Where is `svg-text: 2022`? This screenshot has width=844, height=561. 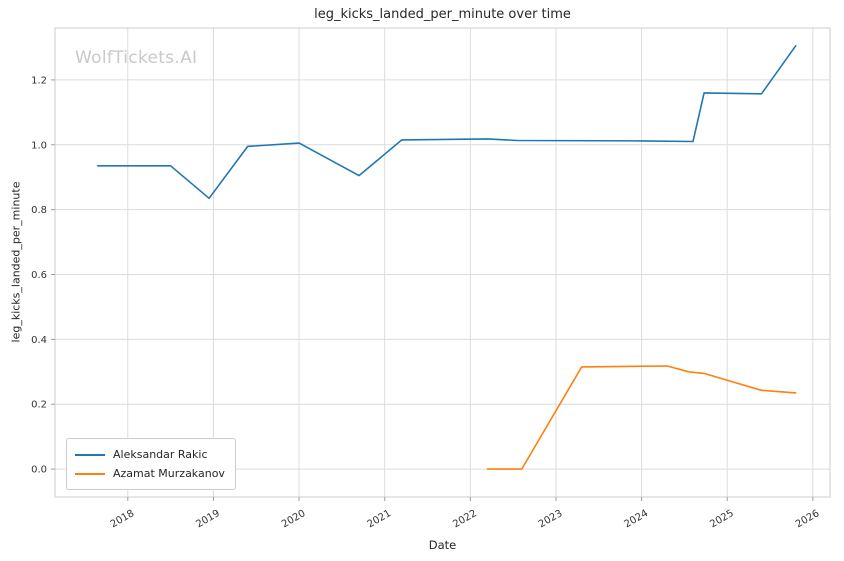
svg-text: 2022 is located at coordinates (465, 519).